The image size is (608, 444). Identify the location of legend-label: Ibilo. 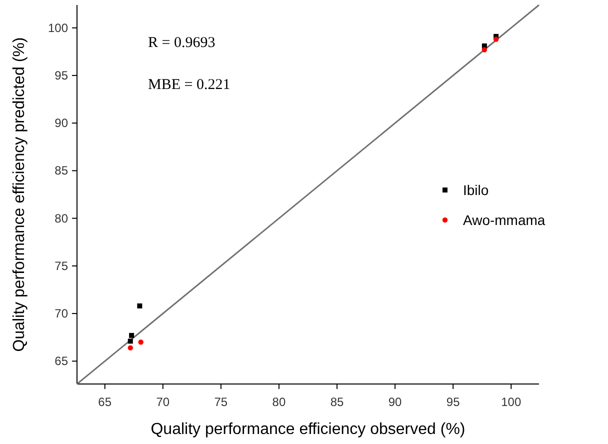
(476, 190).